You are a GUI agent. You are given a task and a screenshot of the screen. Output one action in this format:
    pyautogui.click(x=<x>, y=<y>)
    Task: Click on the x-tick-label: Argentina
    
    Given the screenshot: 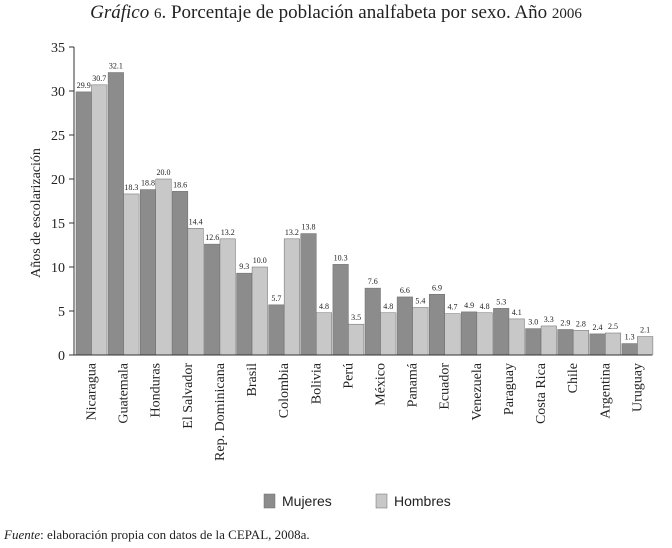 What is the action you would take?
    pyautogui.click(x=605, y=390)
    